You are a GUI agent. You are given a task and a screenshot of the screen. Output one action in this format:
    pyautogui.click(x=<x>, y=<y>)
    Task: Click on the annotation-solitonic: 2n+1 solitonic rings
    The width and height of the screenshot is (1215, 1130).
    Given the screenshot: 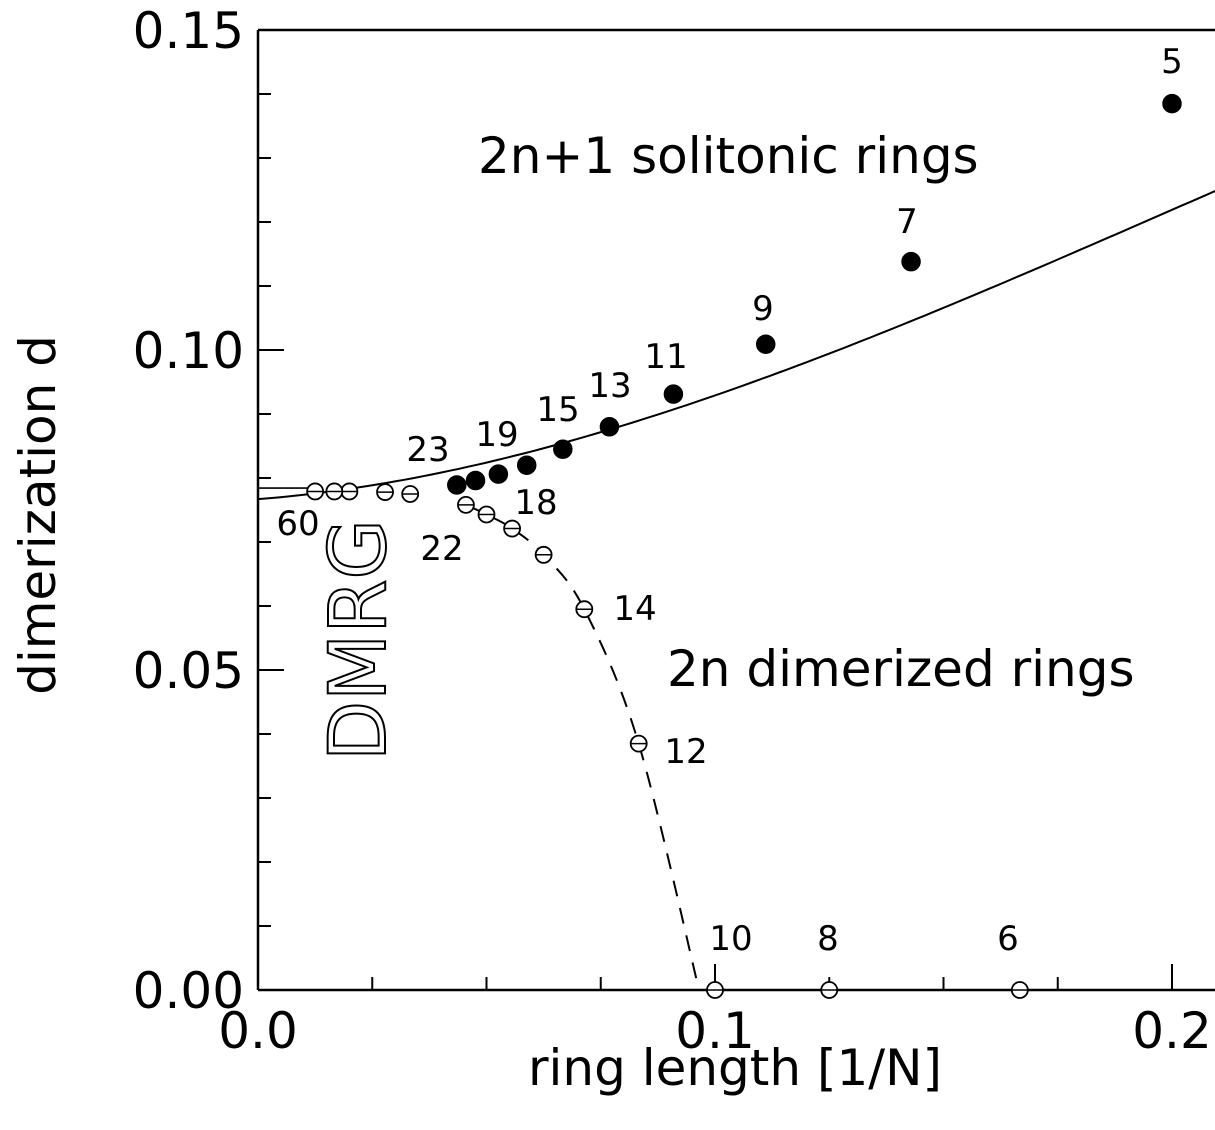 What is the action you would take?
    pyautogui.click(x=728, y=156)
    